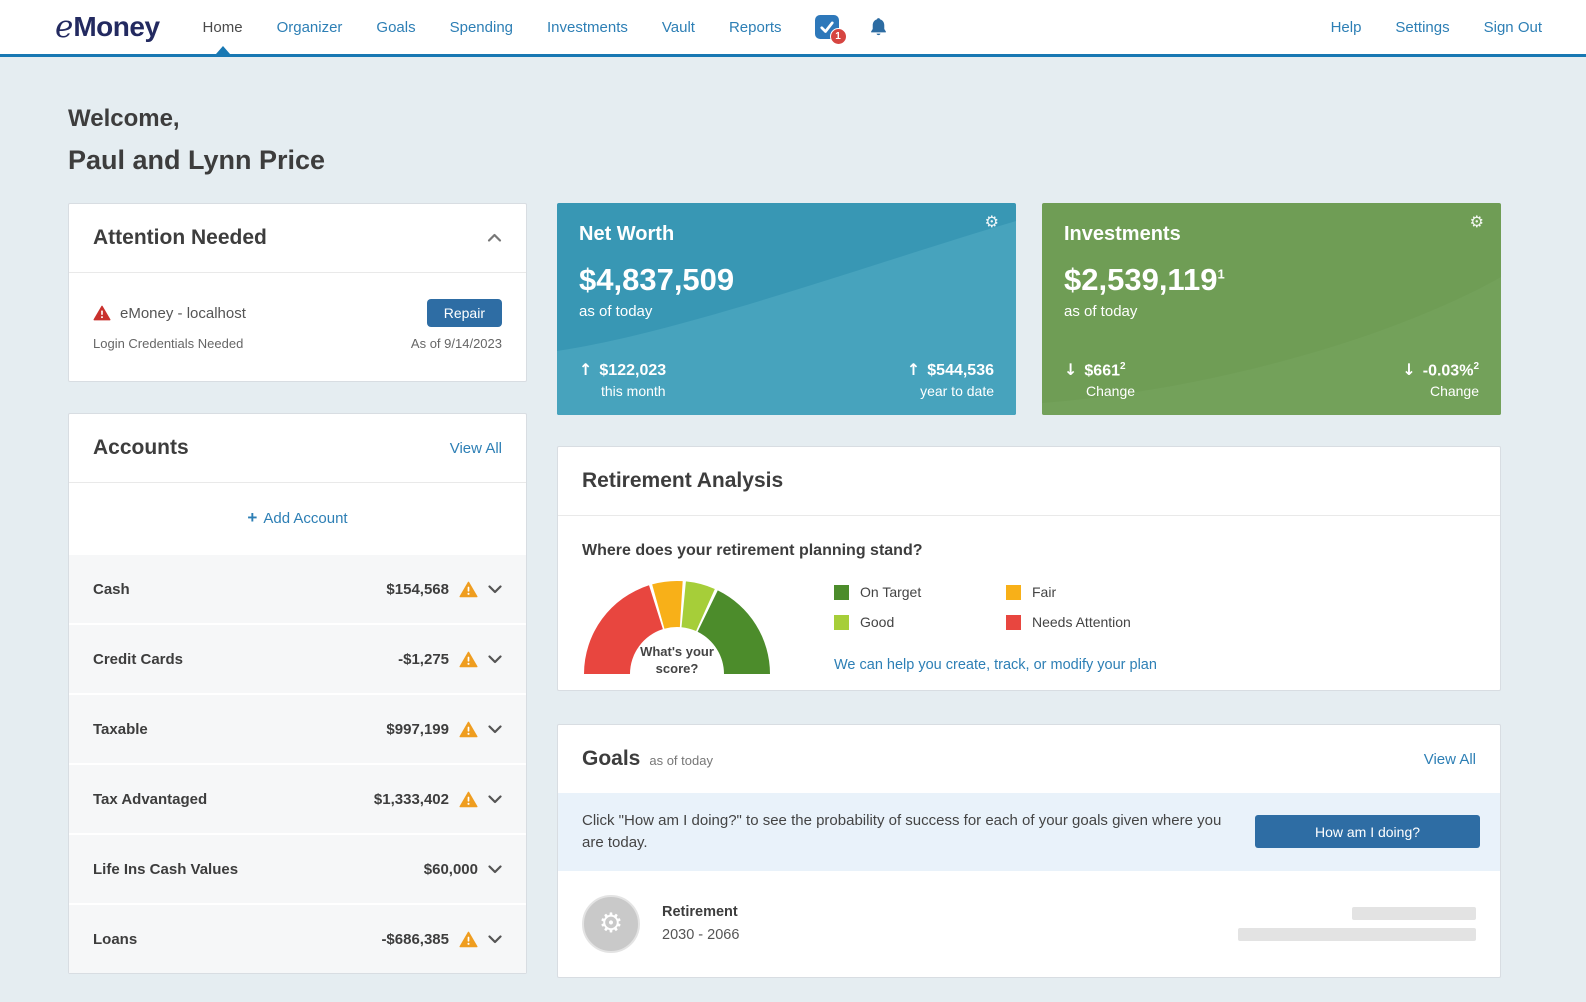  What do you see at coordinates (681, 760) in the screenshot?
I see `goals-as-of: as of today` at bounding box center [681, 760].